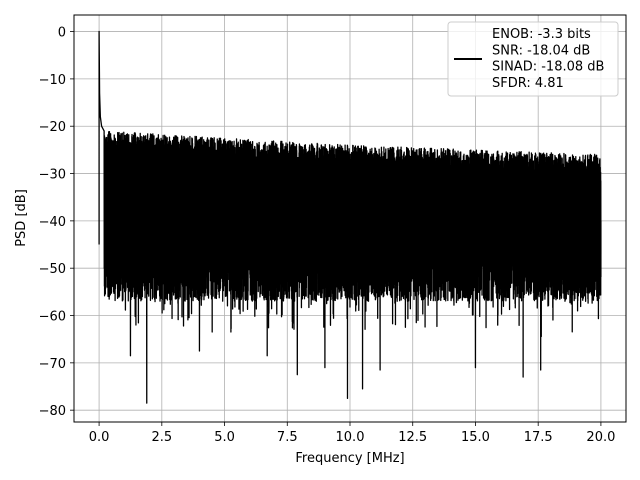 The image size is (640, 480). I want to click on y-tick-label: −70, so click(52, 364).